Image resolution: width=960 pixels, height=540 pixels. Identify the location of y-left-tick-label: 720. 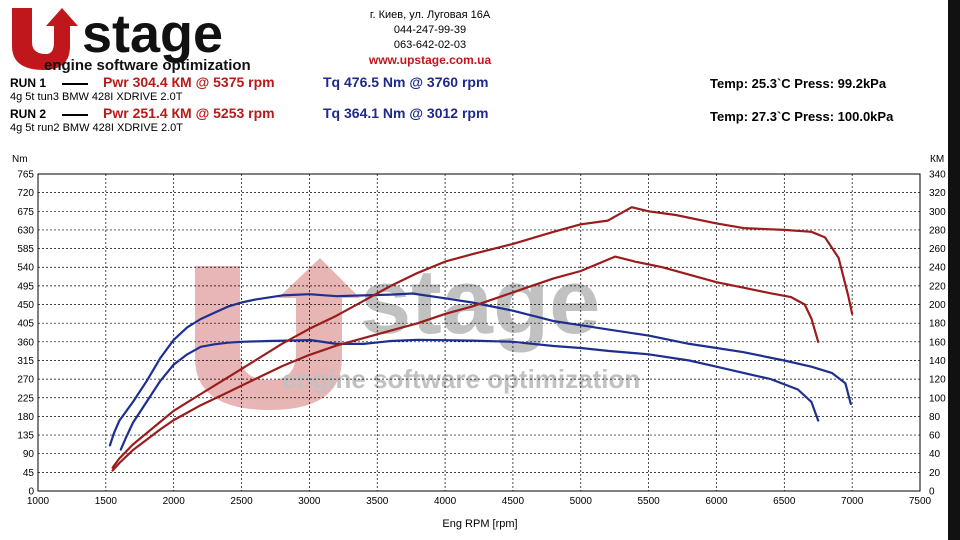
(25, 193).